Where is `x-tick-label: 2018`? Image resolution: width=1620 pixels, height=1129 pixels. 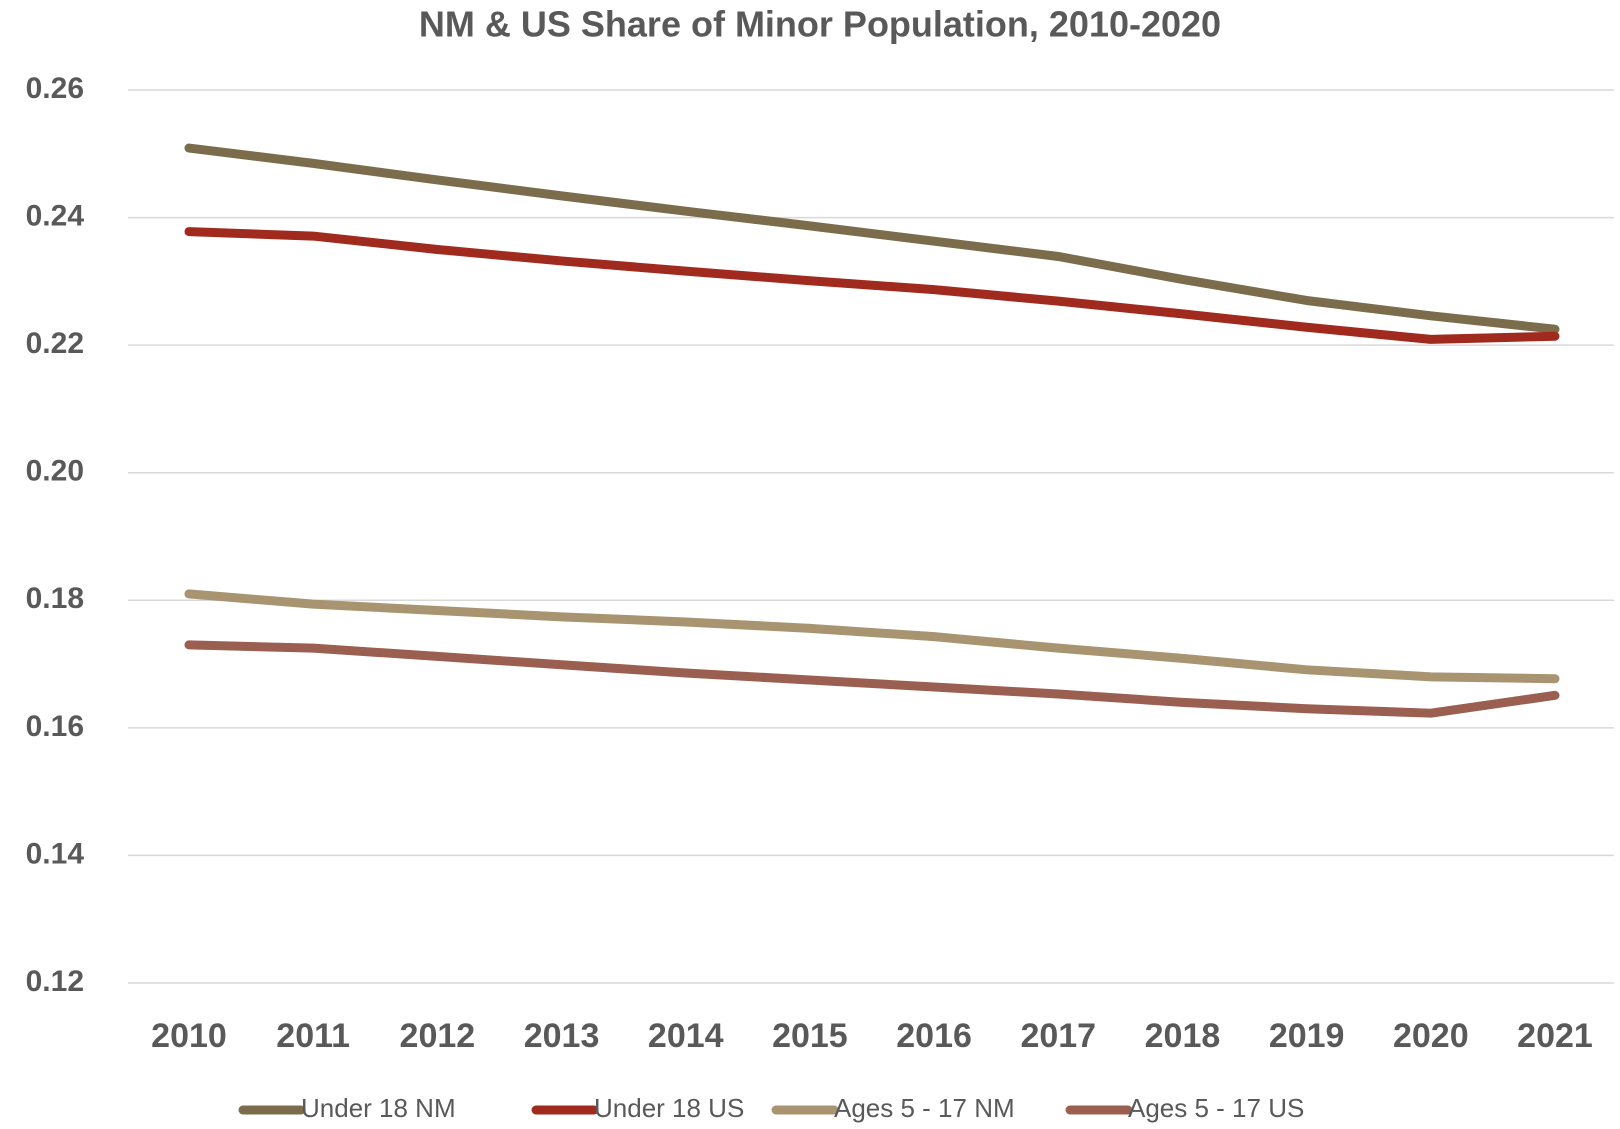 x-tick-label: 2018 is located at coordinates (1183, 1036).